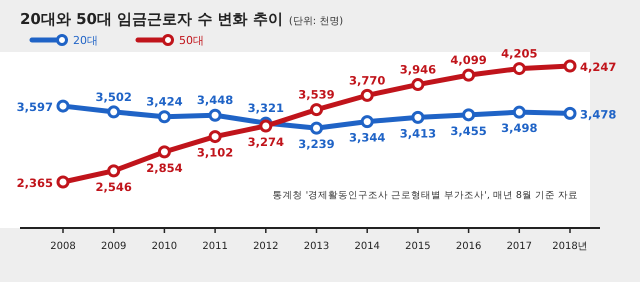 The height and width of the screenshot is (282, 640). What do you see at coordinates (598, 67) in the screenshot?
I see `data-label: 4,247` at bounding box center [598, 67].